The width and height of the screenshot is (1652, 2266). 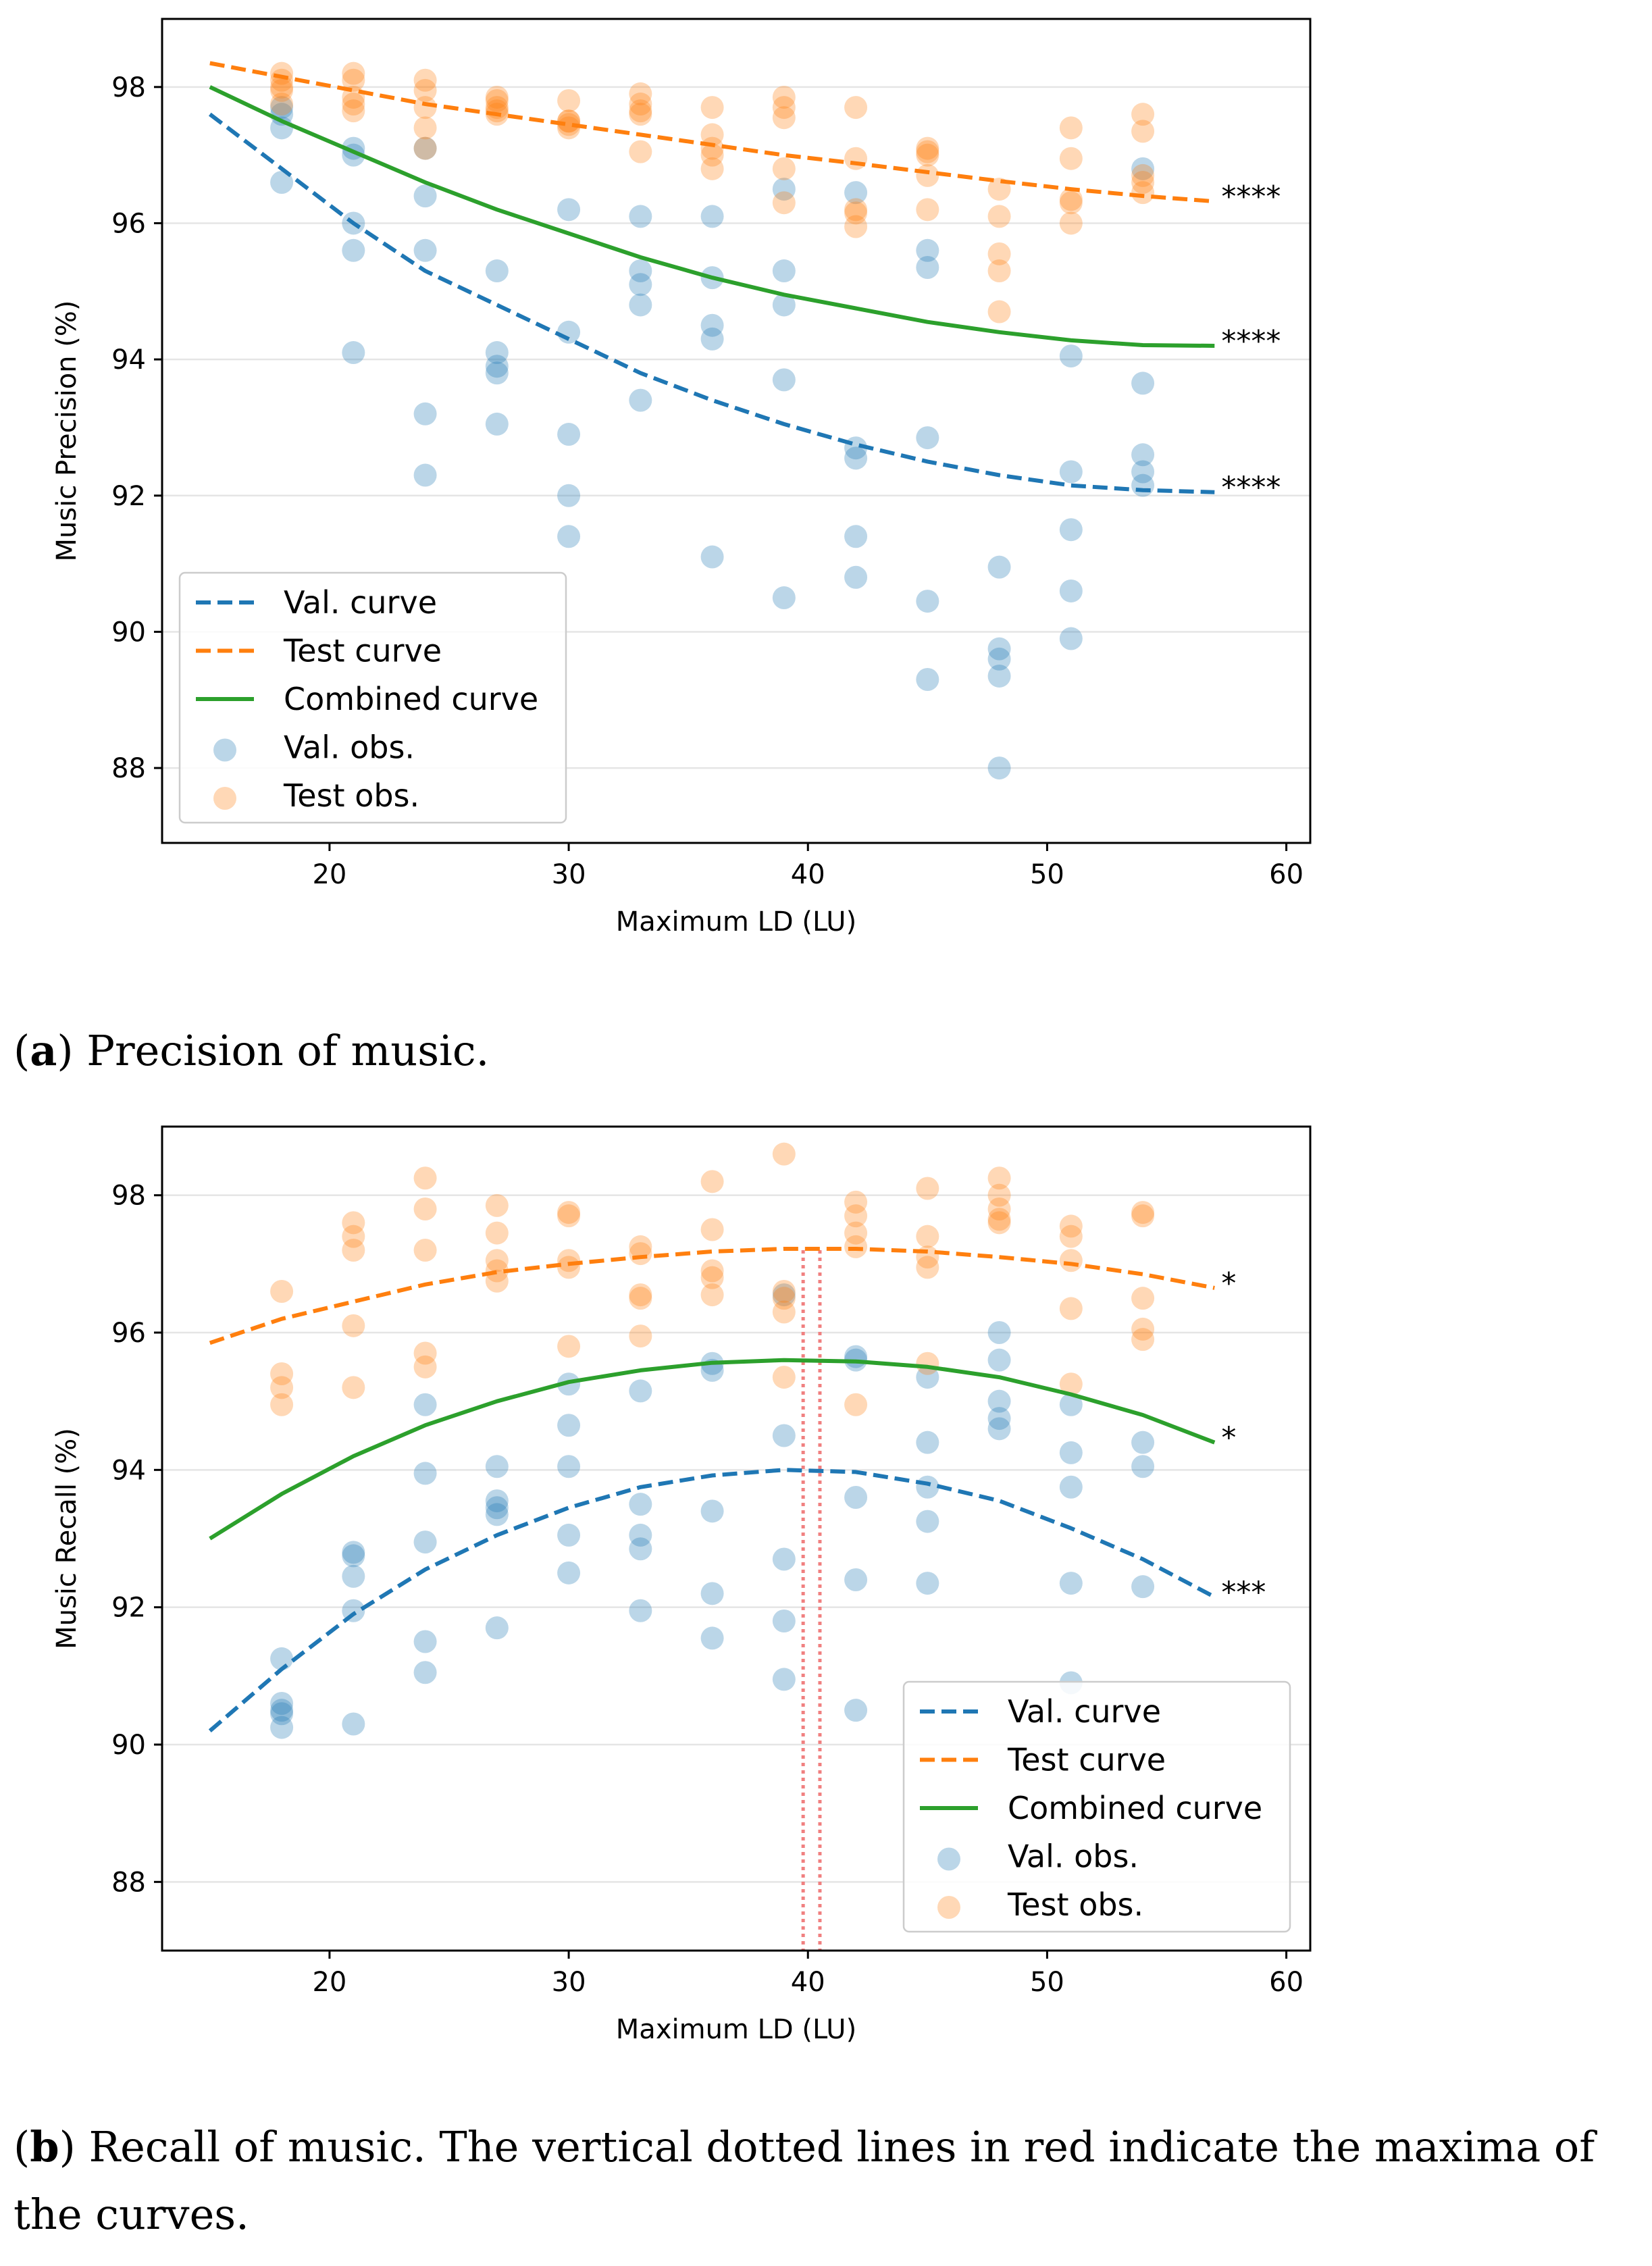 What do you see at coordinates (1251, 341) in the screenshot?
I see `combined-curve-significance: ****` at bounding box center [1251, 341].